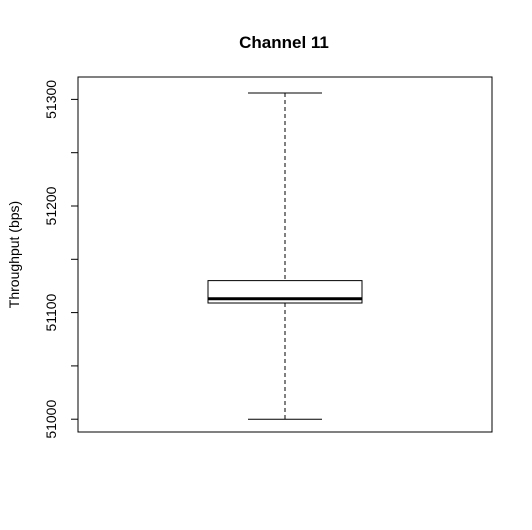  I want to click on y-axis-ticks: 51000 51100 51200 51300, so click(60, 259).